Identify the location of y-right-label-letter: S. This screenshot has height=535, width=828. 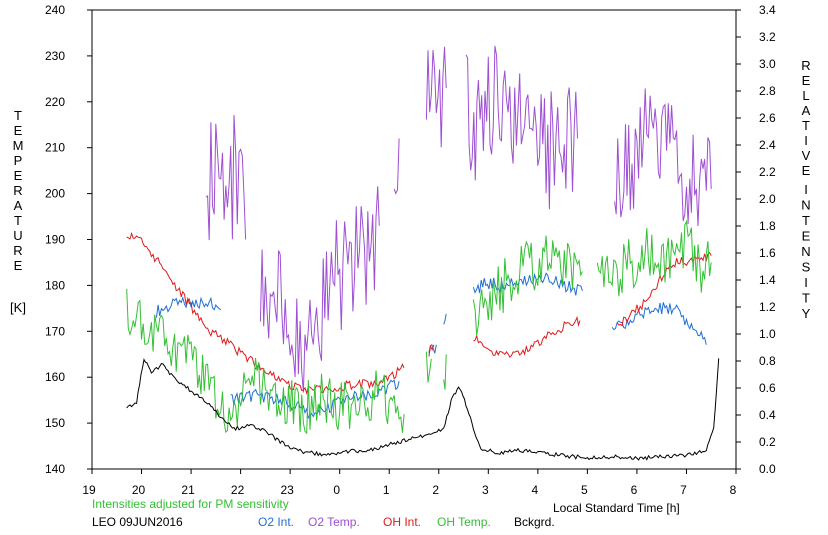
(806, 267).